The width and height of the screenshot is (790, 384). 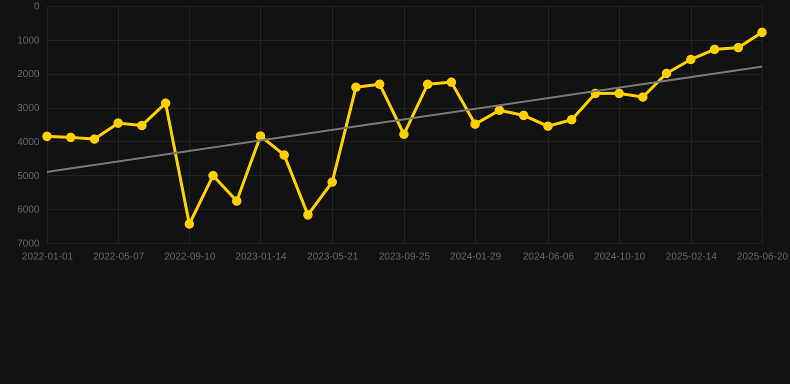 What do you see at coordinates (404, 257) in the screenshot?
I see `x-tick-label: 2023-09-25` at bounding box center [404, 257].